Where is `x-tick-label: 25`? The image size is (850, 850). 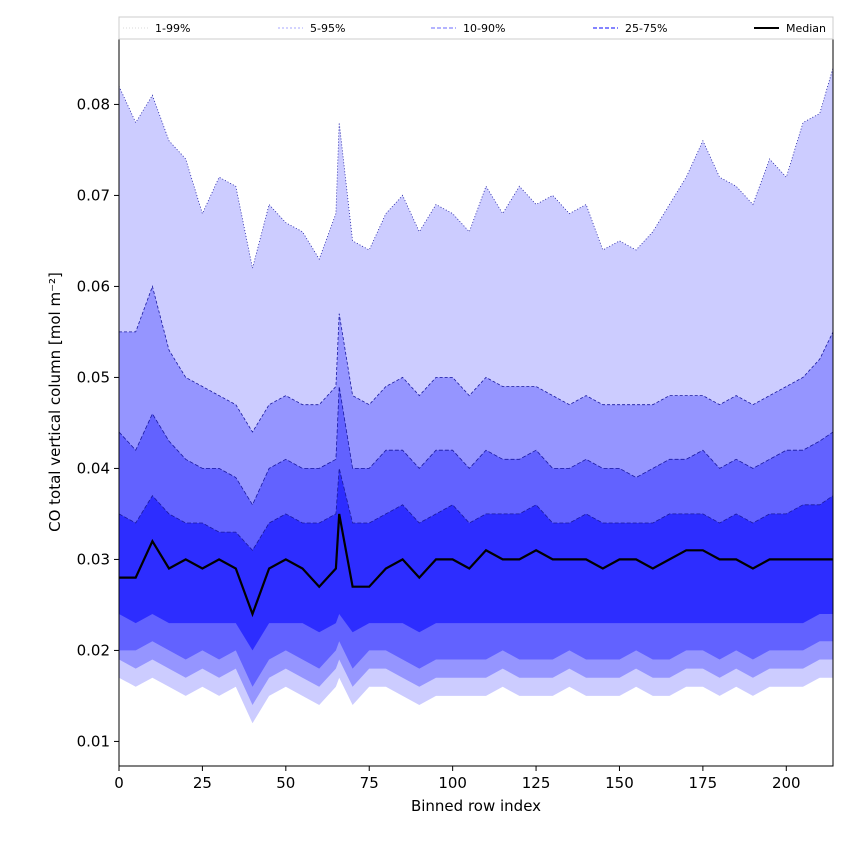 x-tick-label: 25 is located at coordinates (202, 783).